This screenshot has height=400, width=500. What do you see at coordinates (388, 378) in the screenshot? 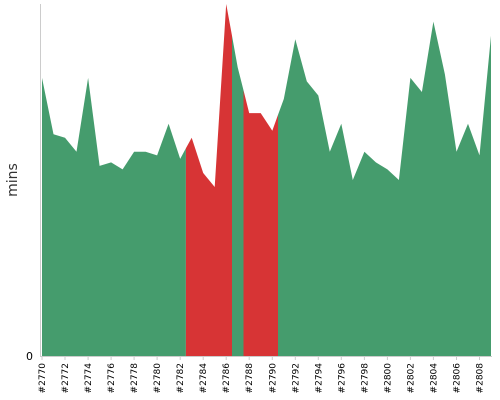
I see `x-tick-label: #2800` at bounding box center [388, 378].